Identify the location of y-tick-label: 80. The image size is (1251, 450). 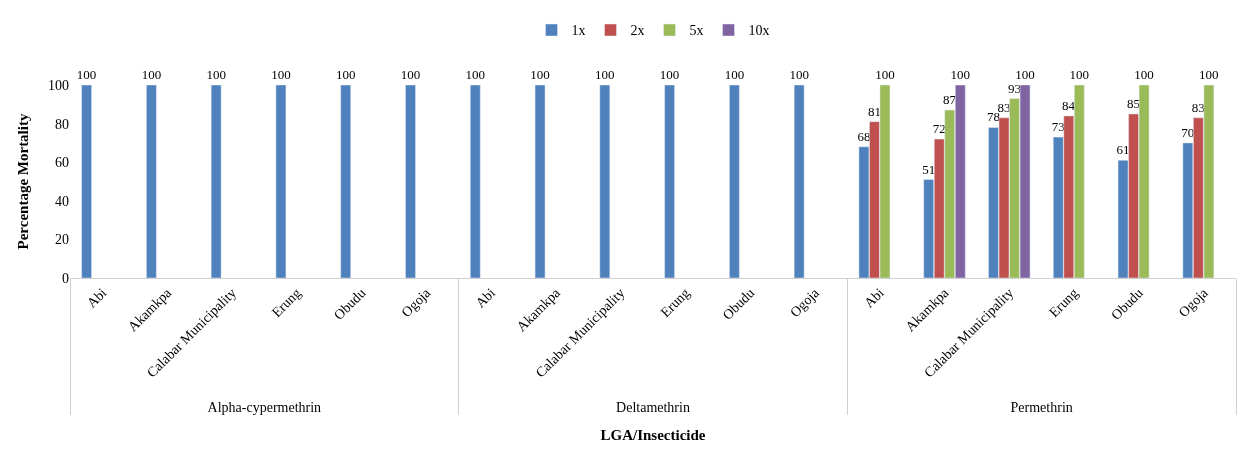
(62, 124).